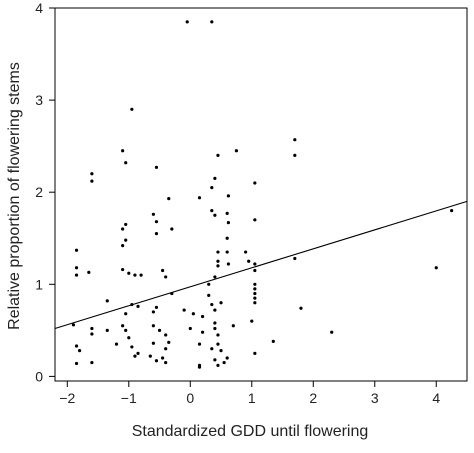  What do you see at coordinates (129, 398) in the screenshot?
I see `x-tick-label: −1` at bounding box center [129, 398].